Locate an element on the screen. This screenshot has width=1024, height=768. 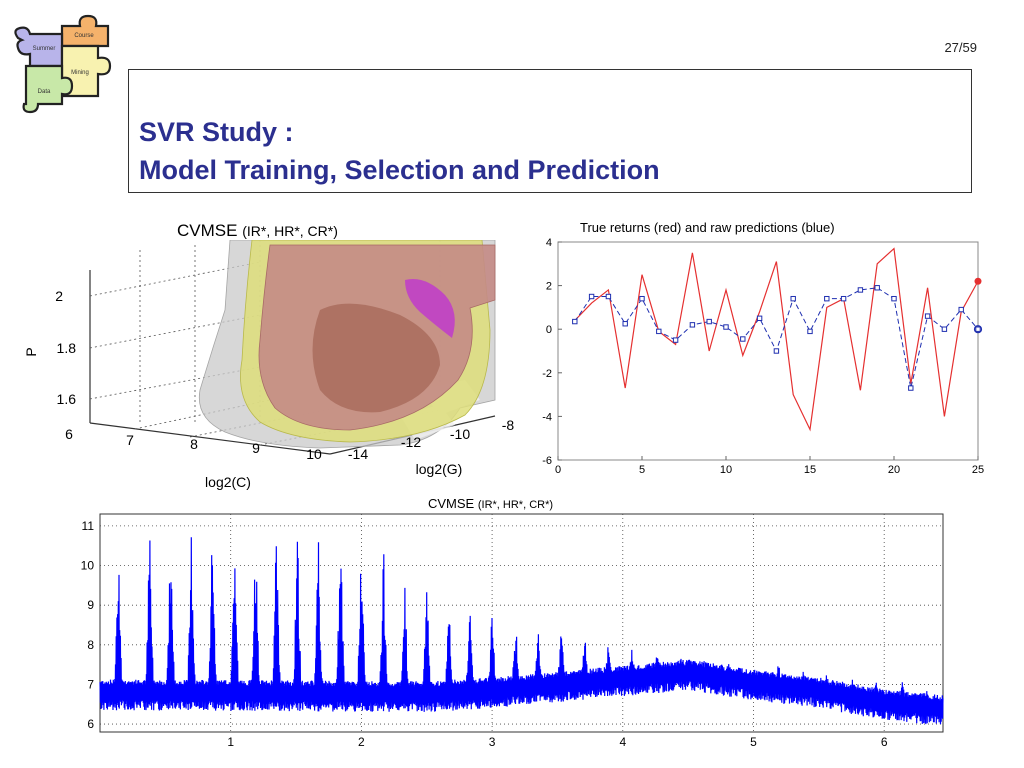
returns-x-tick-label: 0 is located at coordinates (558, 470).